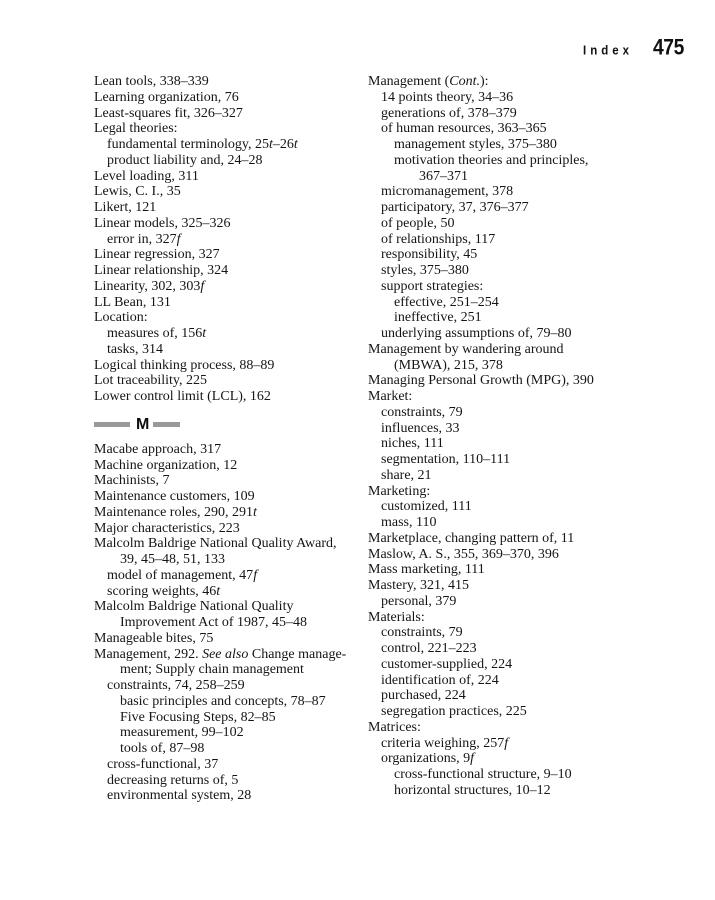  What do you see at coordinates (149, 286) in the screenshot?
I see `index-entry: Linearity, 302, 303f` at bounding box center [149, 286].